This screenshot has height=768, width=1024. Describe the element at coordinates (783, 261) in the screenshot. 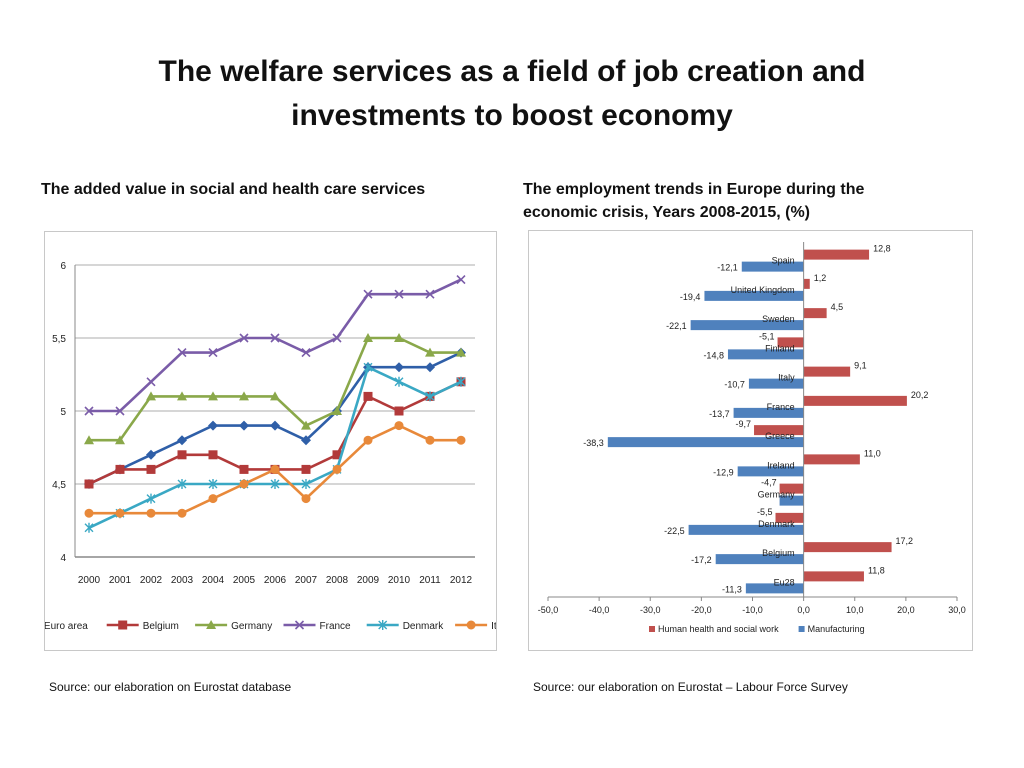

I see `category-label: Spain` at that location.